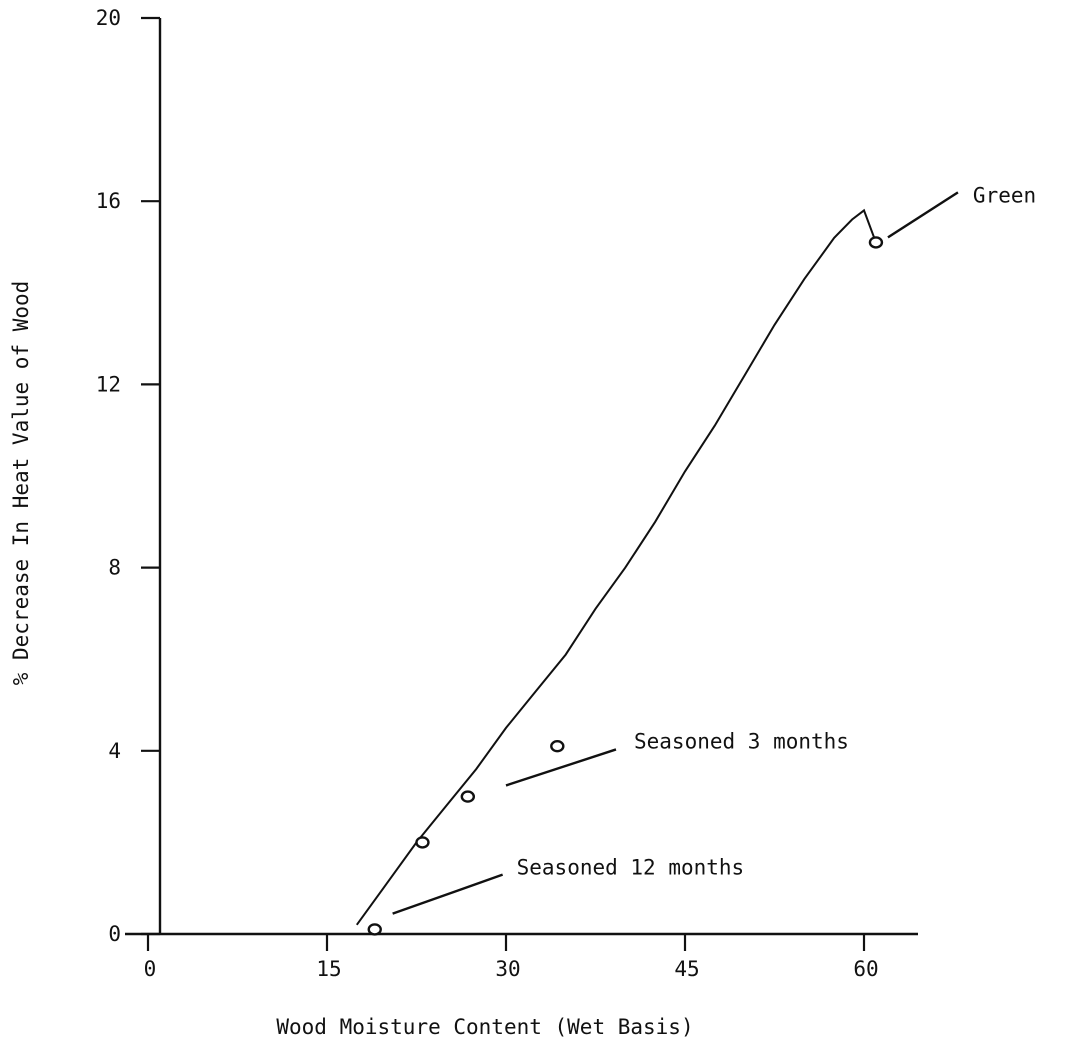  I want to click on y-tick-label: 16, so click(108, 201).